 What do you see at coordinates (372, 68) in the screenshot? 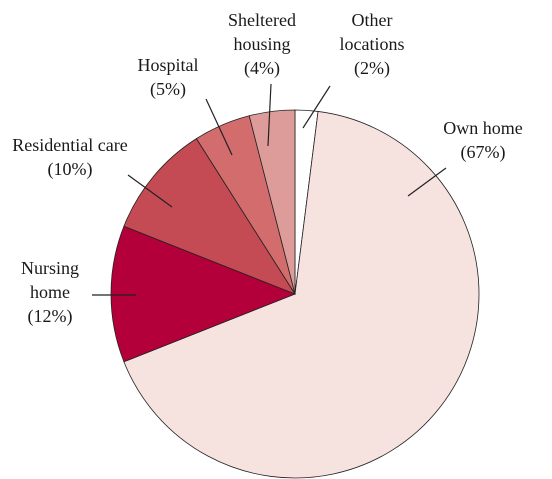
I see `value-label: (2%)` at bounding box center [372, 68].